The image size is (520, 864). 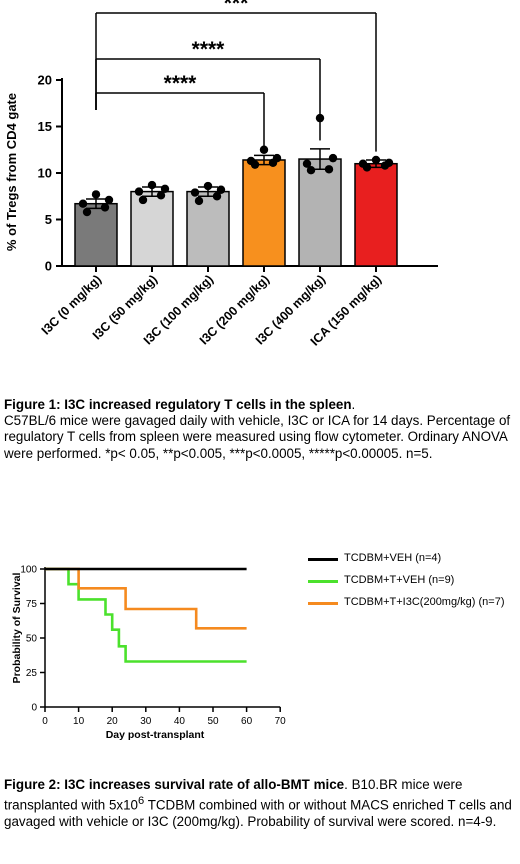 I want to click on survival-chart-plot: 0 25 50 75 100 0 10 20 30 40 50 60 70, so click(x=153, y=646).